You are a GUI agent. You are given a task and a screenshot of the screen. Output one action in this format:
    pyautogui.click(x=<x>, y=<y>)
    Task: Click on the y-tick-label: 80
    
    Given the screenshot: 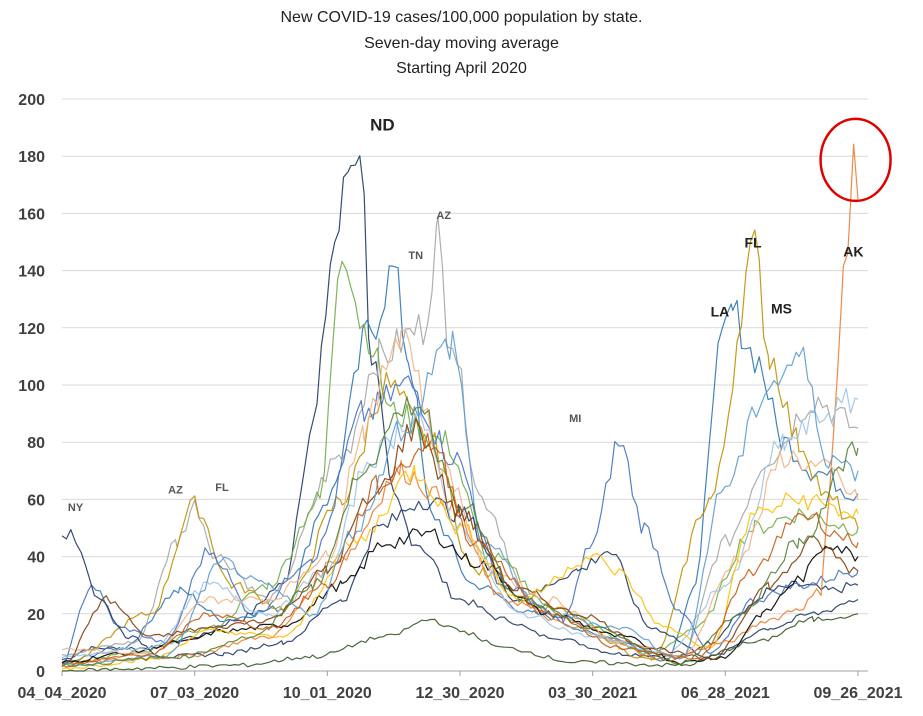 What is the action you would take?
    pyautogui.click(x=36, y=443)
    